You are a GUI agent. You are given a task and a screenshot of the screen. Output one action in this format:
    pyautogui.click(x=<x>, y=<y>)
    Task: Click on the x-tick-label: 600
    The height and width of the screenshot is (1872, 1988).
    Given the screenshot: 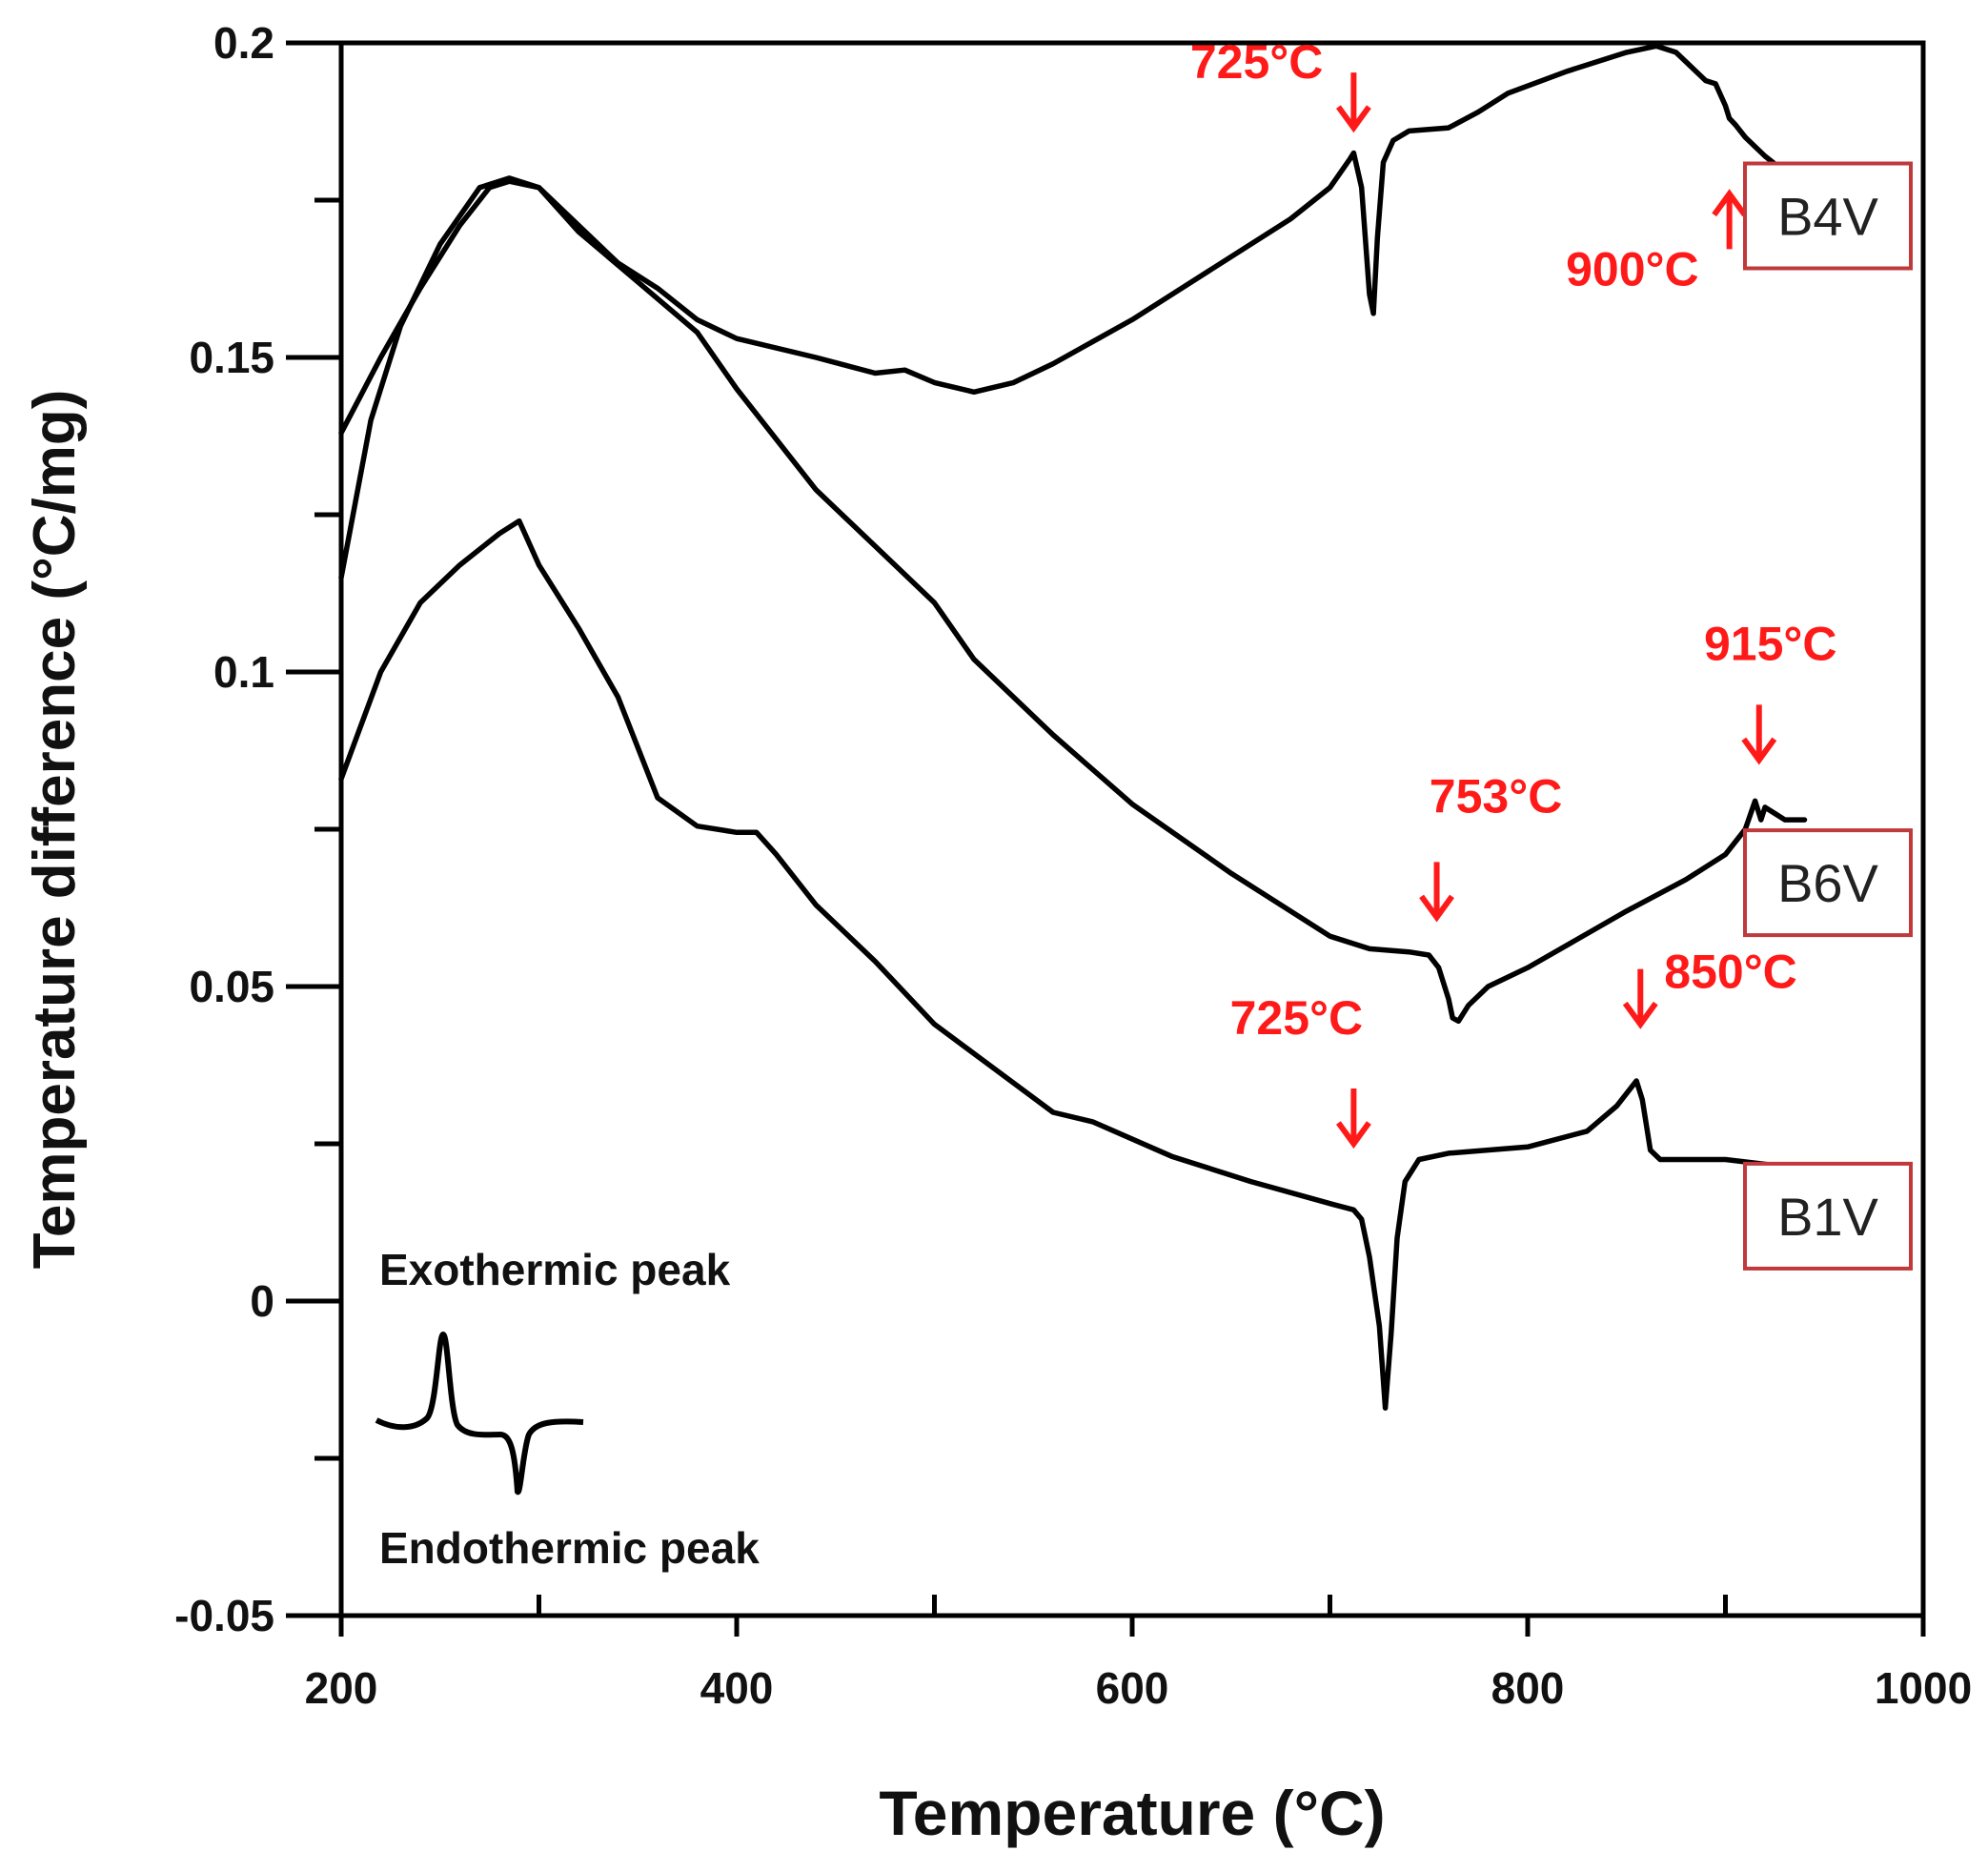 What is the action you would take?
    pyautogui.click(x=1132, y=1688)
    